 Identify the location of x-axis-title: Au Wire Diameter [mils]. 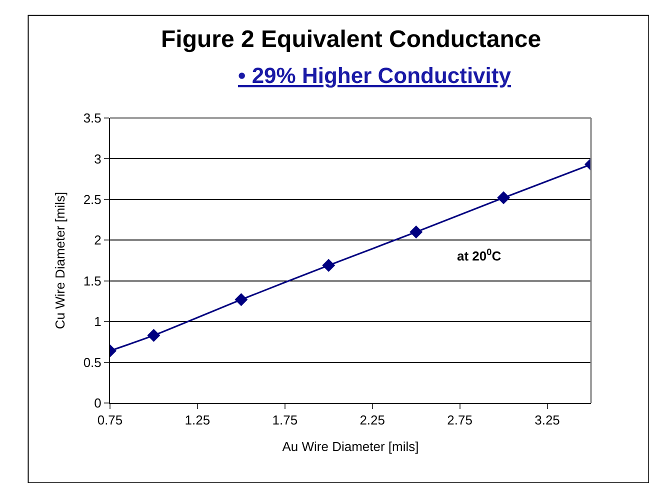
(350, 446).